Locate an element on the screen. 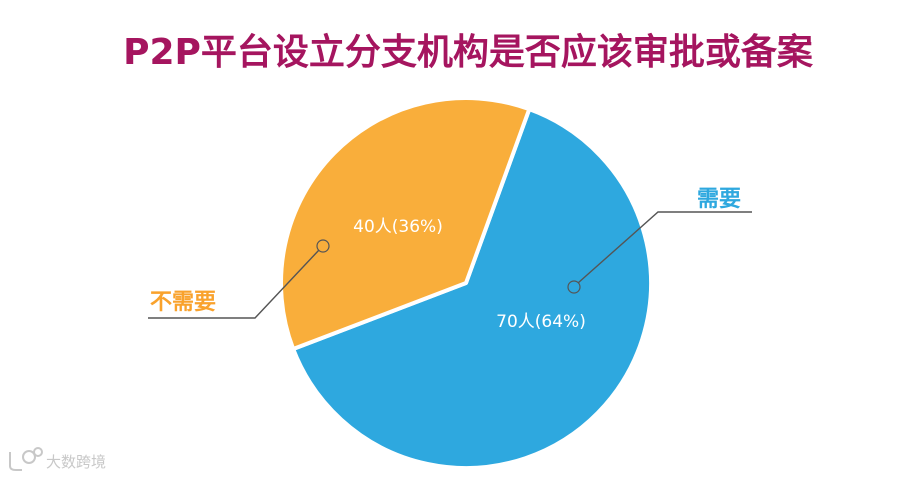 The width and height of the screenshot is (900, 477). category-label-need: 需要 is located at coordinates (719, 199).